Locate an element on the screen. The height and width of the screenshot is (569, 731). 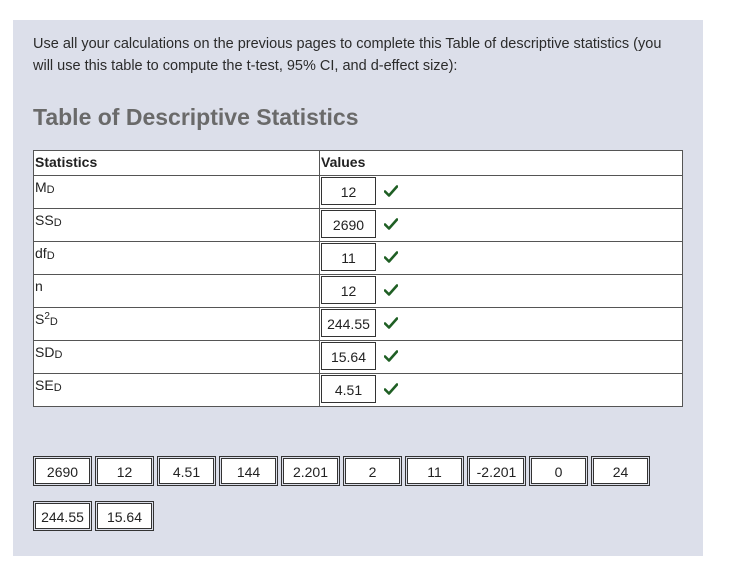
table-row: SSD 2690 is located at coordinates (358, 225).